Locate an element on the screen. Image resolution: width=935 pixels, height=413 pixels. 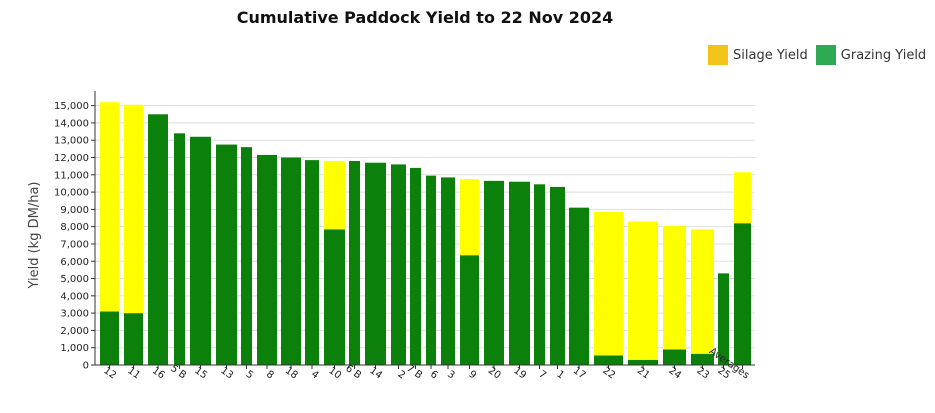
chart-title: Cumulative Paddock Yield to 22 Nov 2024 is located at coordinates (425, 17).